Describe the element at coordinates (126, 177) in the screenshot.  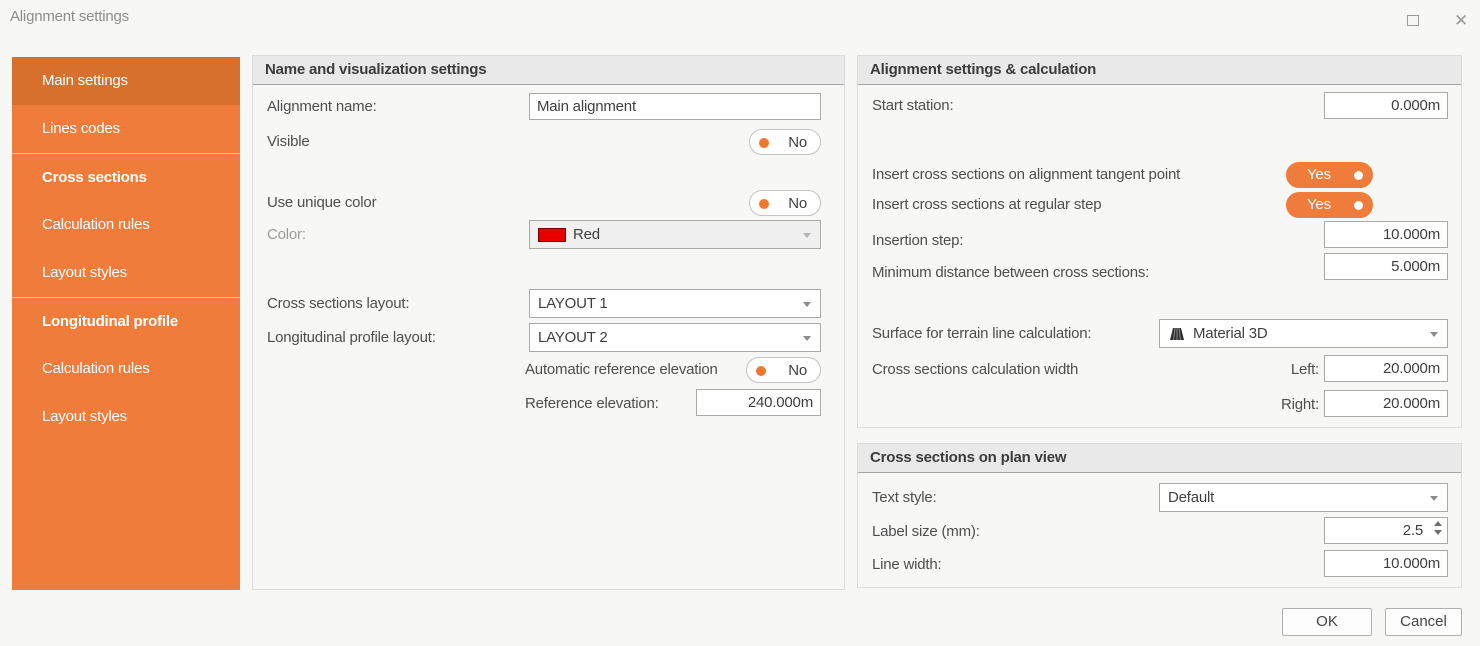
I see `sidebar-item-cross-sections: Cross sections` at that location.